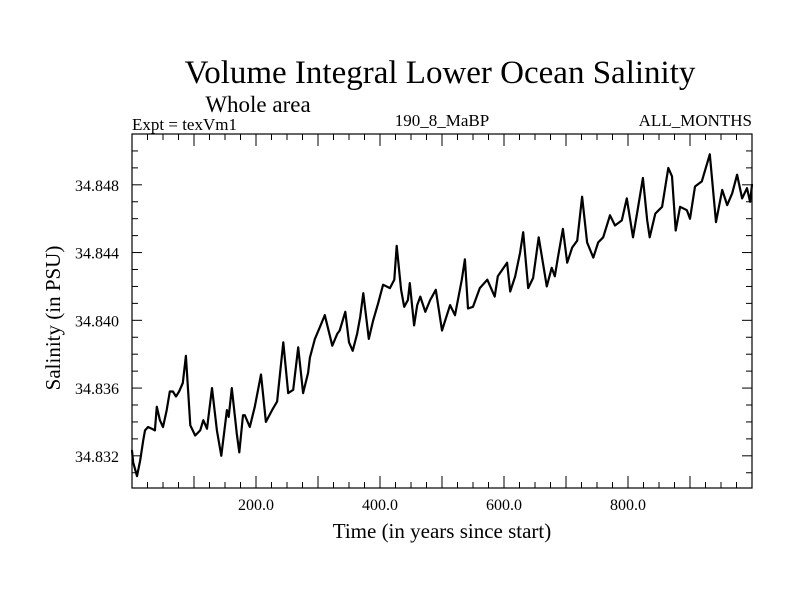  I want to click on x-tick-label: 400.0, so click(380, 505).